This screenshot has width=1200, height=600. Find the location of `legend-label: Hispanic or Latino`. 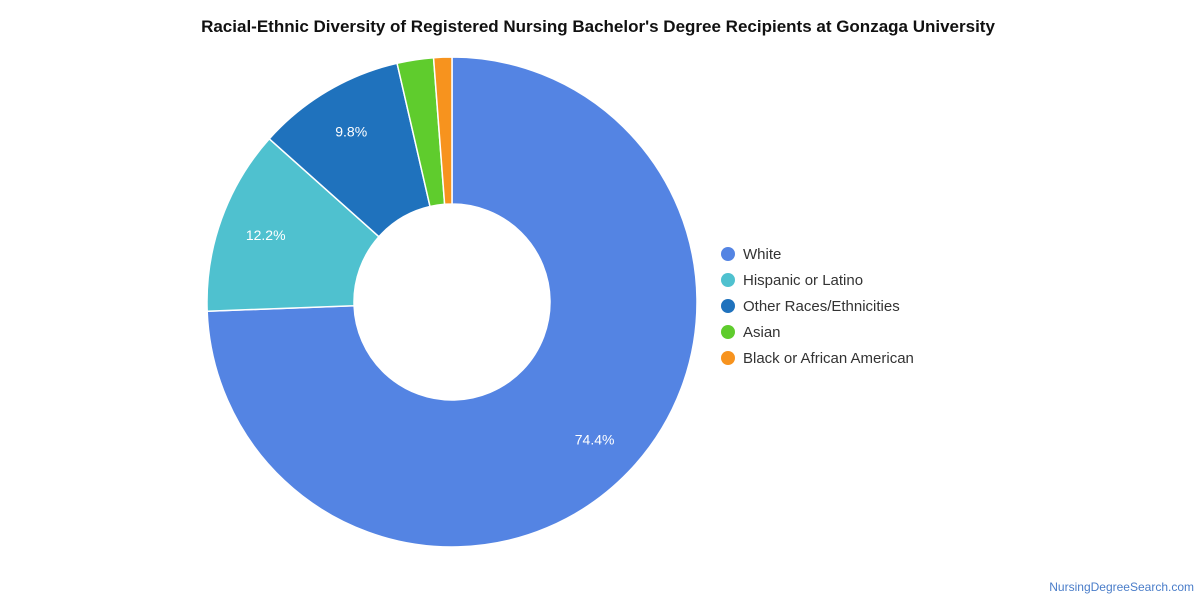

legend-label: Hispanic or Latino is located at coordinates (803, 280).